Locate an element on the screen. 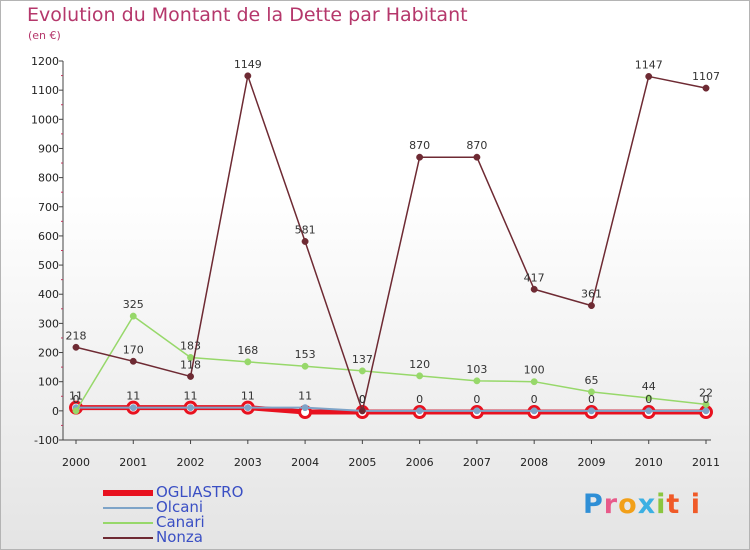  data-label-nonza: 0 is located at coordinates (362, 399).